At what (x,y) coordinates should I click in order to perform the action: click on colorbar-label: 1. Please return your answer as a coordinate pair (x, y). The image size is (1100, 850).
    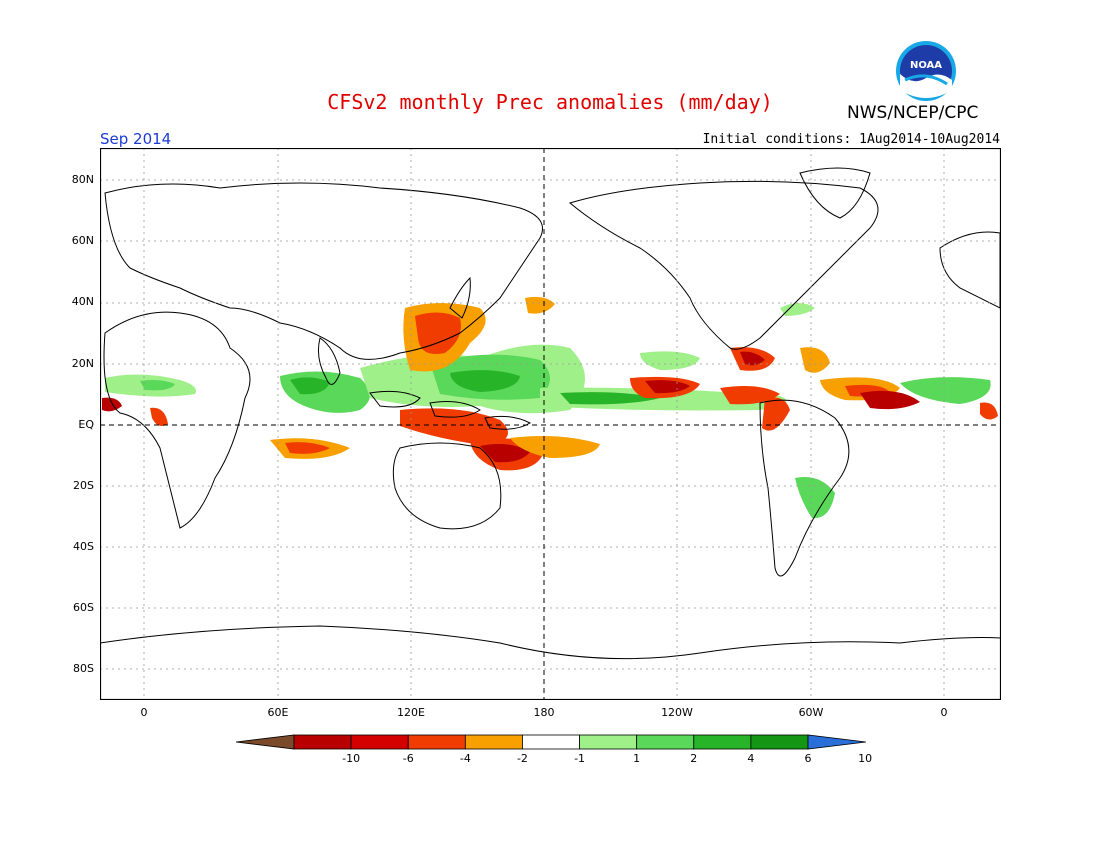
    Looking at the image, I should click on (637, 758).